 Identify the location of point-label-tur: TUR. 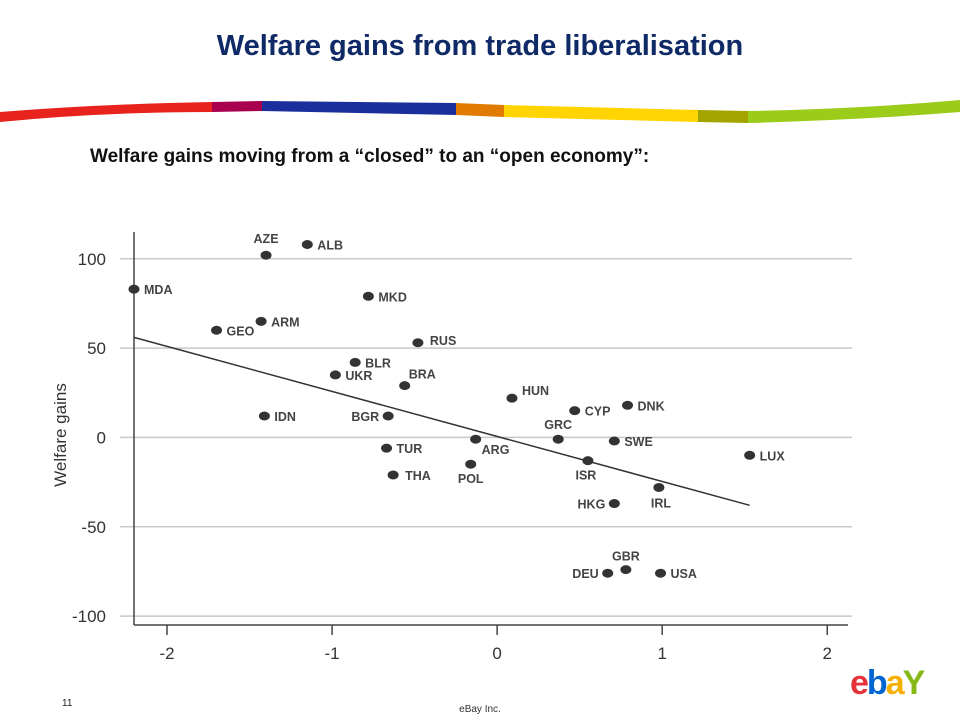
(410, 449).